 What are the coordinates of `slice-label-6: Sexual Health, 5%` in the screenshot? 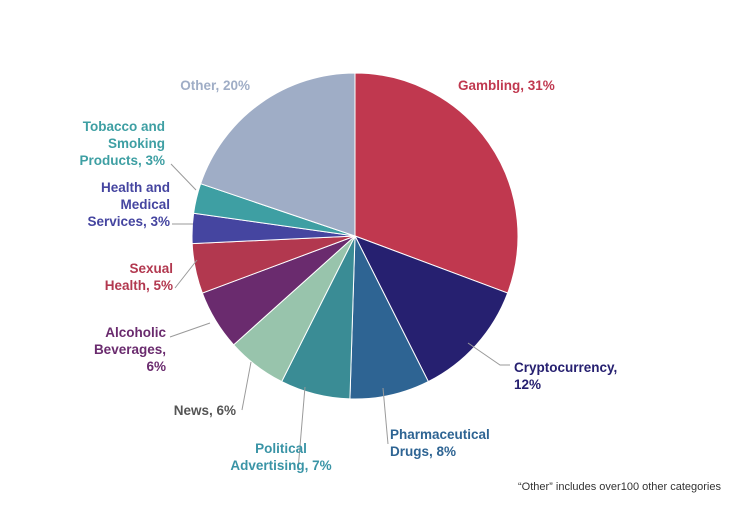 It's located at (139, 277).